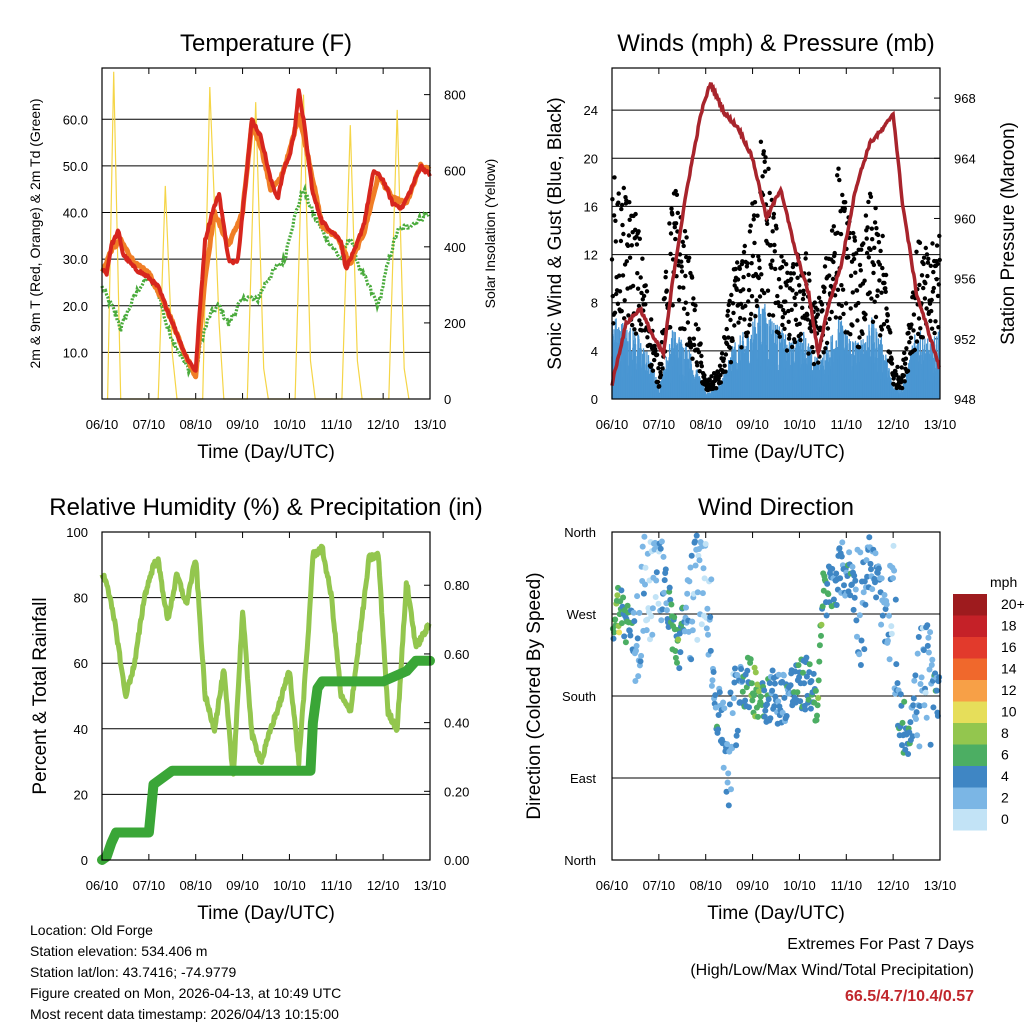  Describe the element at coordinates (91, 930) in the screenshot. I see `location-text: Location: Old Forge` at that location.